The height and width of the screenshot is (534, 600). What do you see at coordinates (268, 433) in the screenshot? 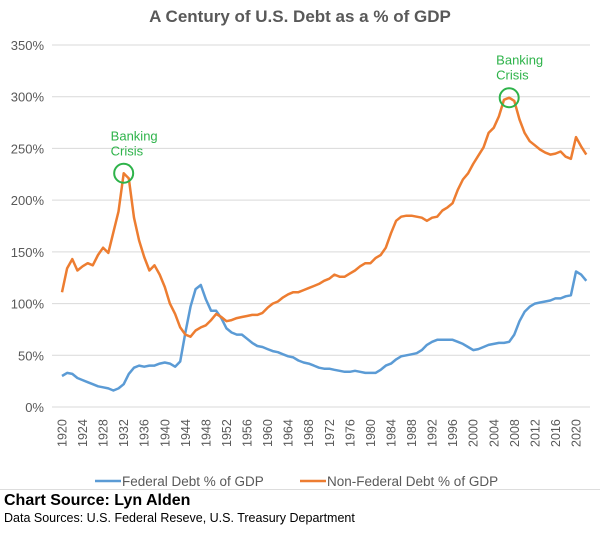
I see `x-tick-label: 1960` at bounding box center [268, 433].